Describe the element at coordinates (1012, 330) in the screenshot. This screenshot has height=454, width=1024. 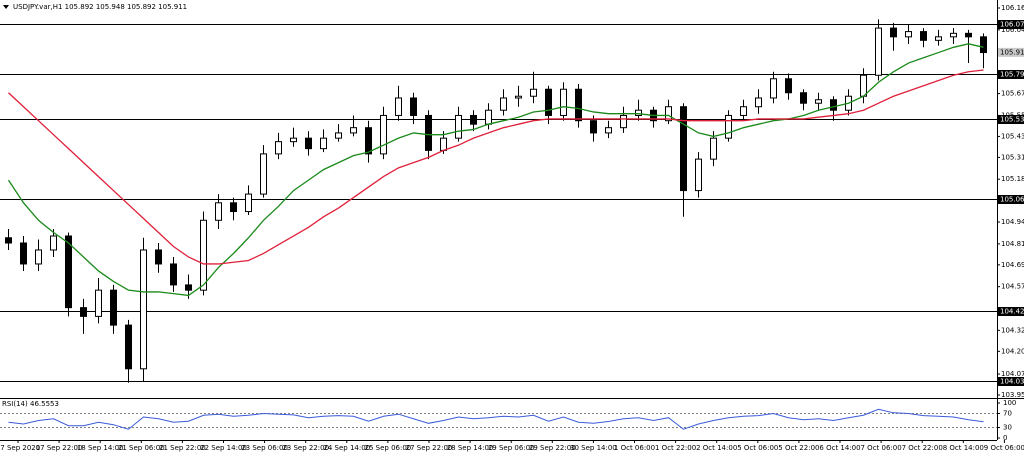
I see `y-tick-label: 104.320` at that location.